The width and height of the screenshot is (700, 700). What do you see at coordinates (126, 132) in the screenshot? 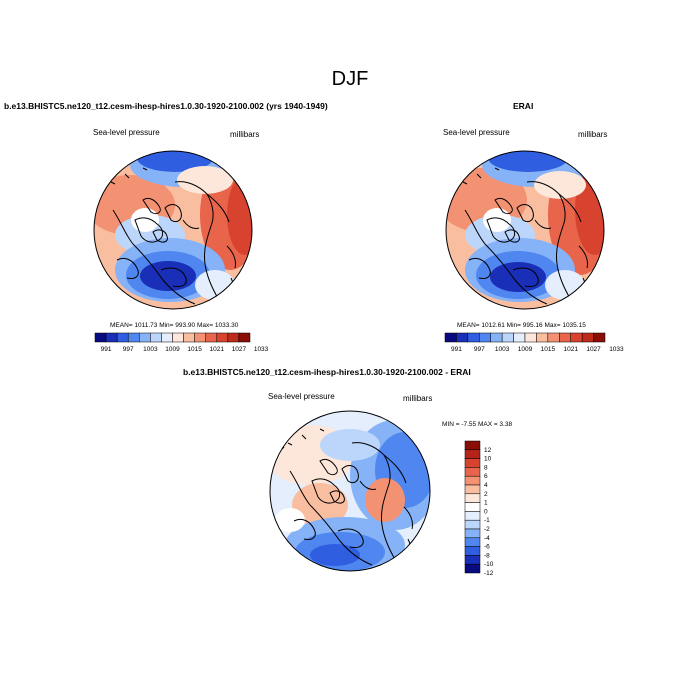
I see `model-left-label: Sea-level pressure` at bounding box center [126, 132].